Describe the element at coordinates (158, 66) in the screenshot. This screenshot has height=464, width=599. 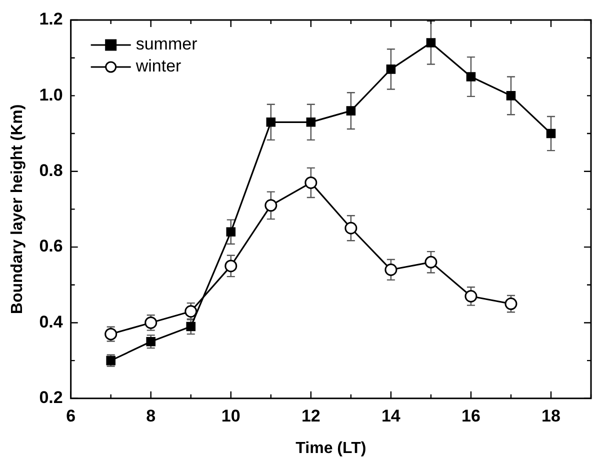
I see `legend-label: winter` at that location.